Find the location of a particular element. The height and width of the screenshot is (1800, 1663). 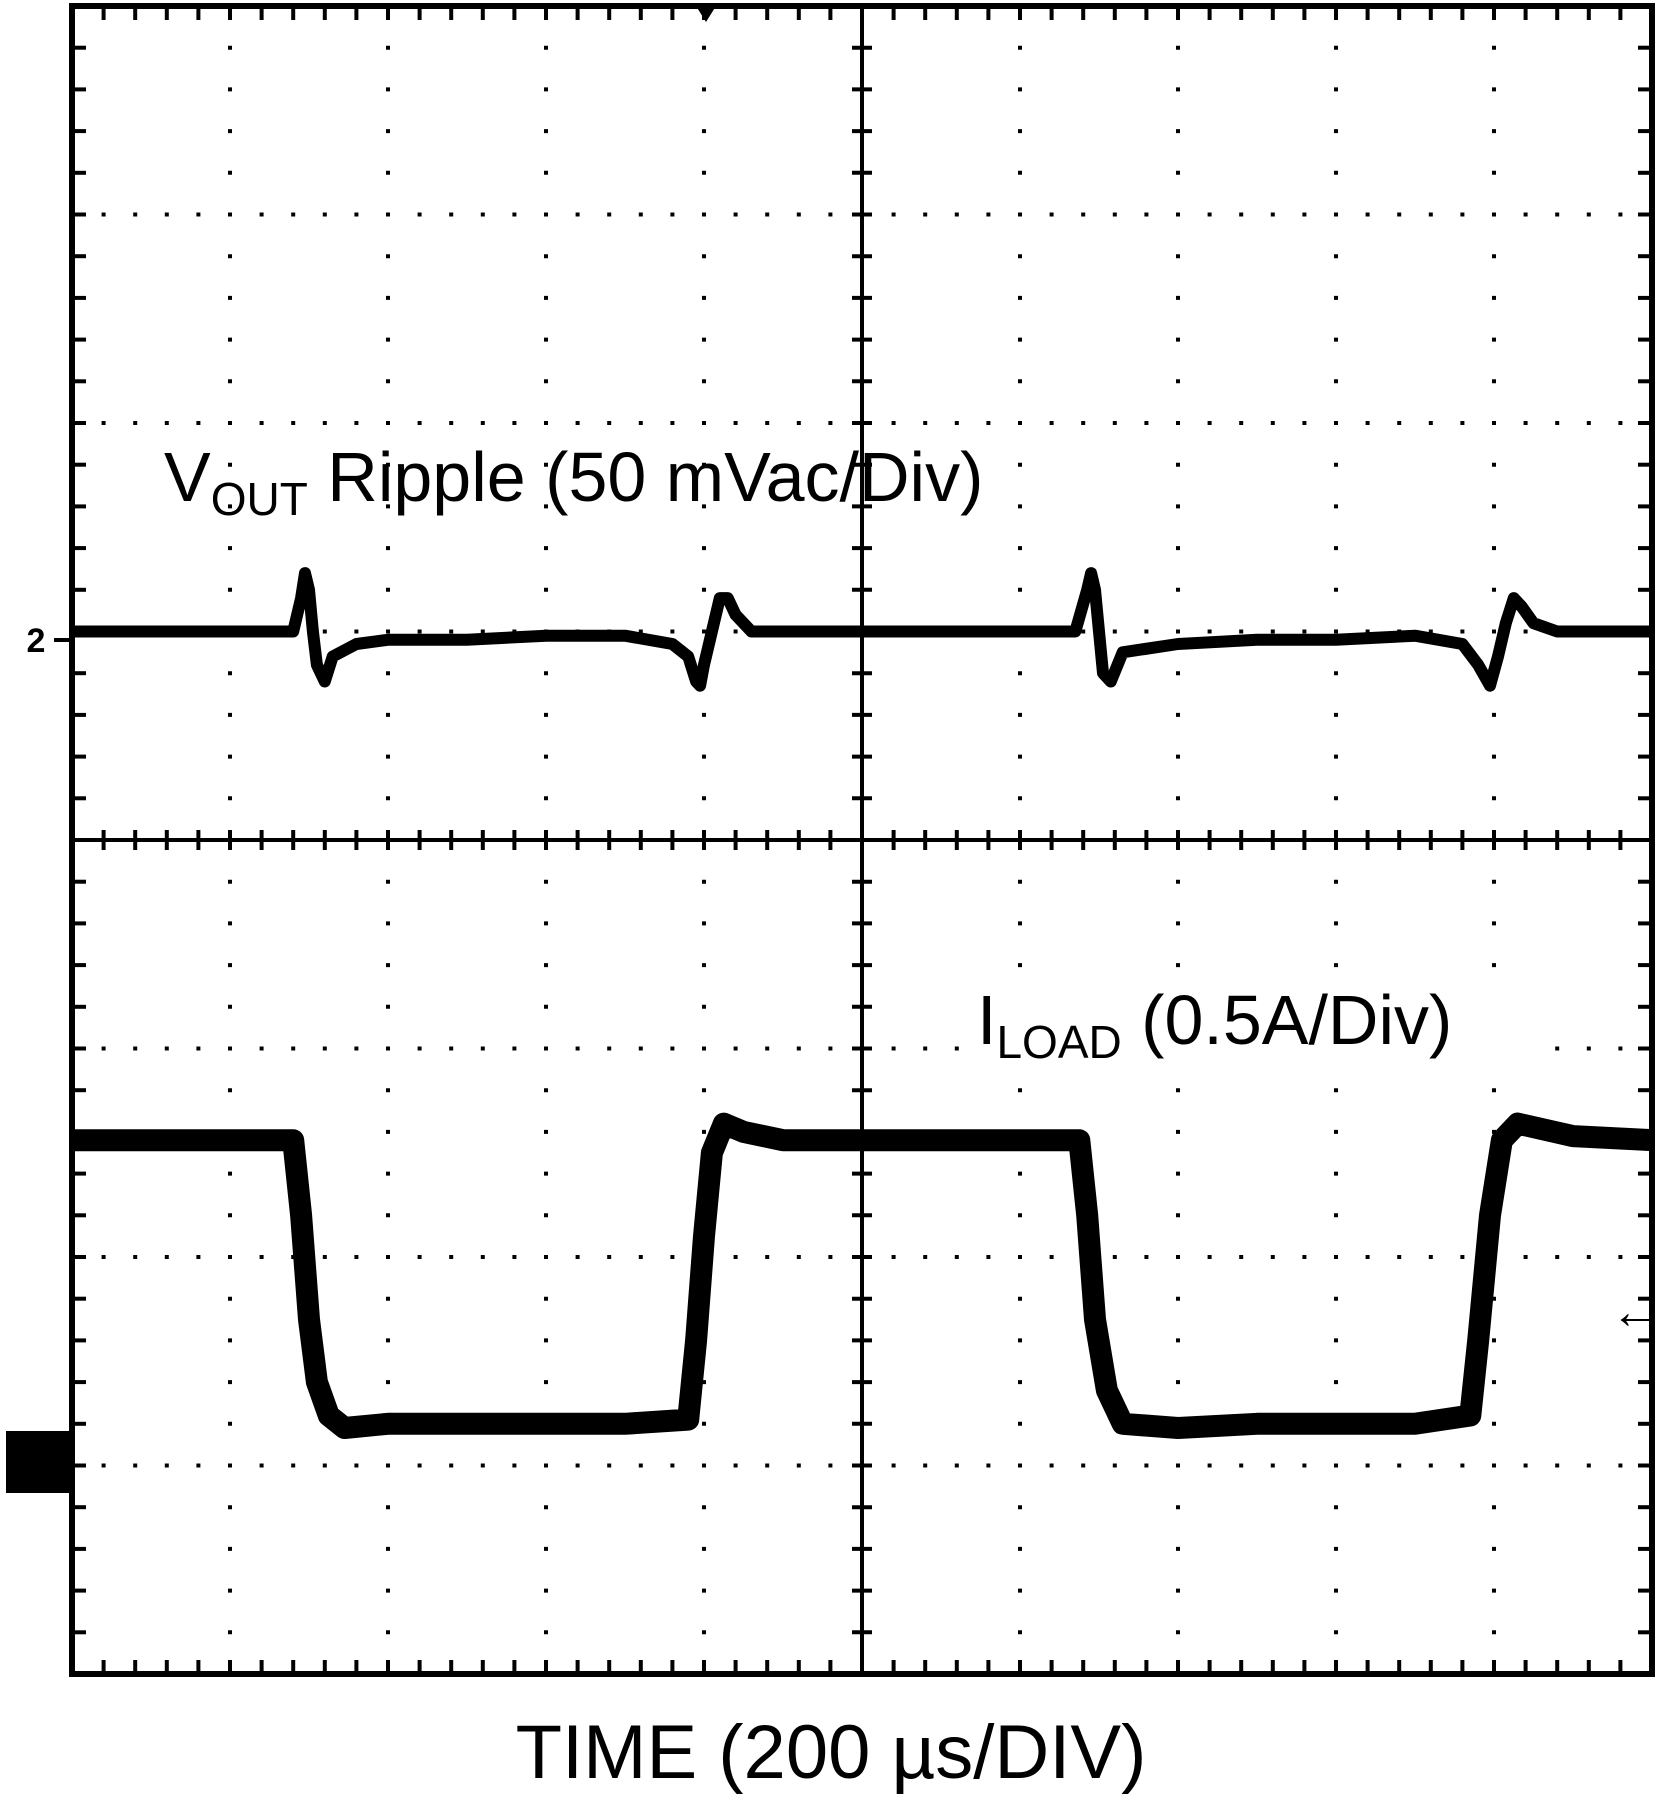

label-subscript: OUT is located at coordinates (259, 499).